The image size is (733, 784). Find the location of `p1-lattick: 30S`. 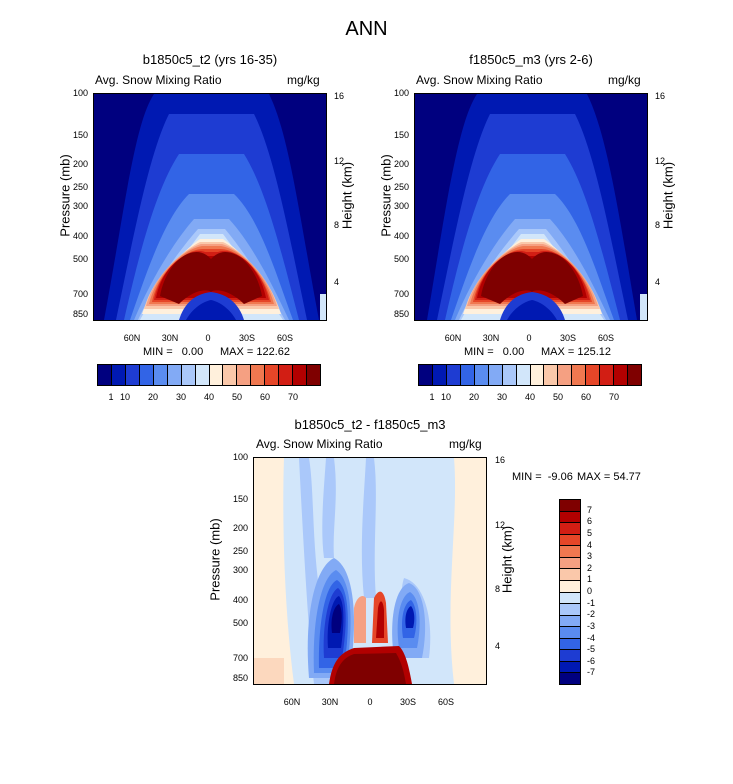

p1-lattick: 30S is located at coordinates (246, 338).